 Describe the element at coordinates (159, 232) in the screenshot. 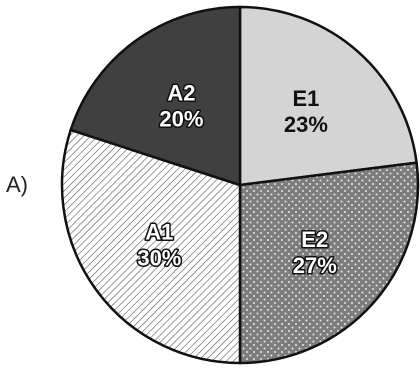

I see `slice-label-a1: A1` at that location.